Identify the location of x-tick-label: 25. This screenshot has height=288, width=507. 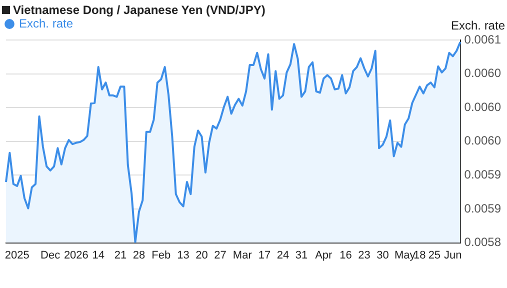
(434, 255).